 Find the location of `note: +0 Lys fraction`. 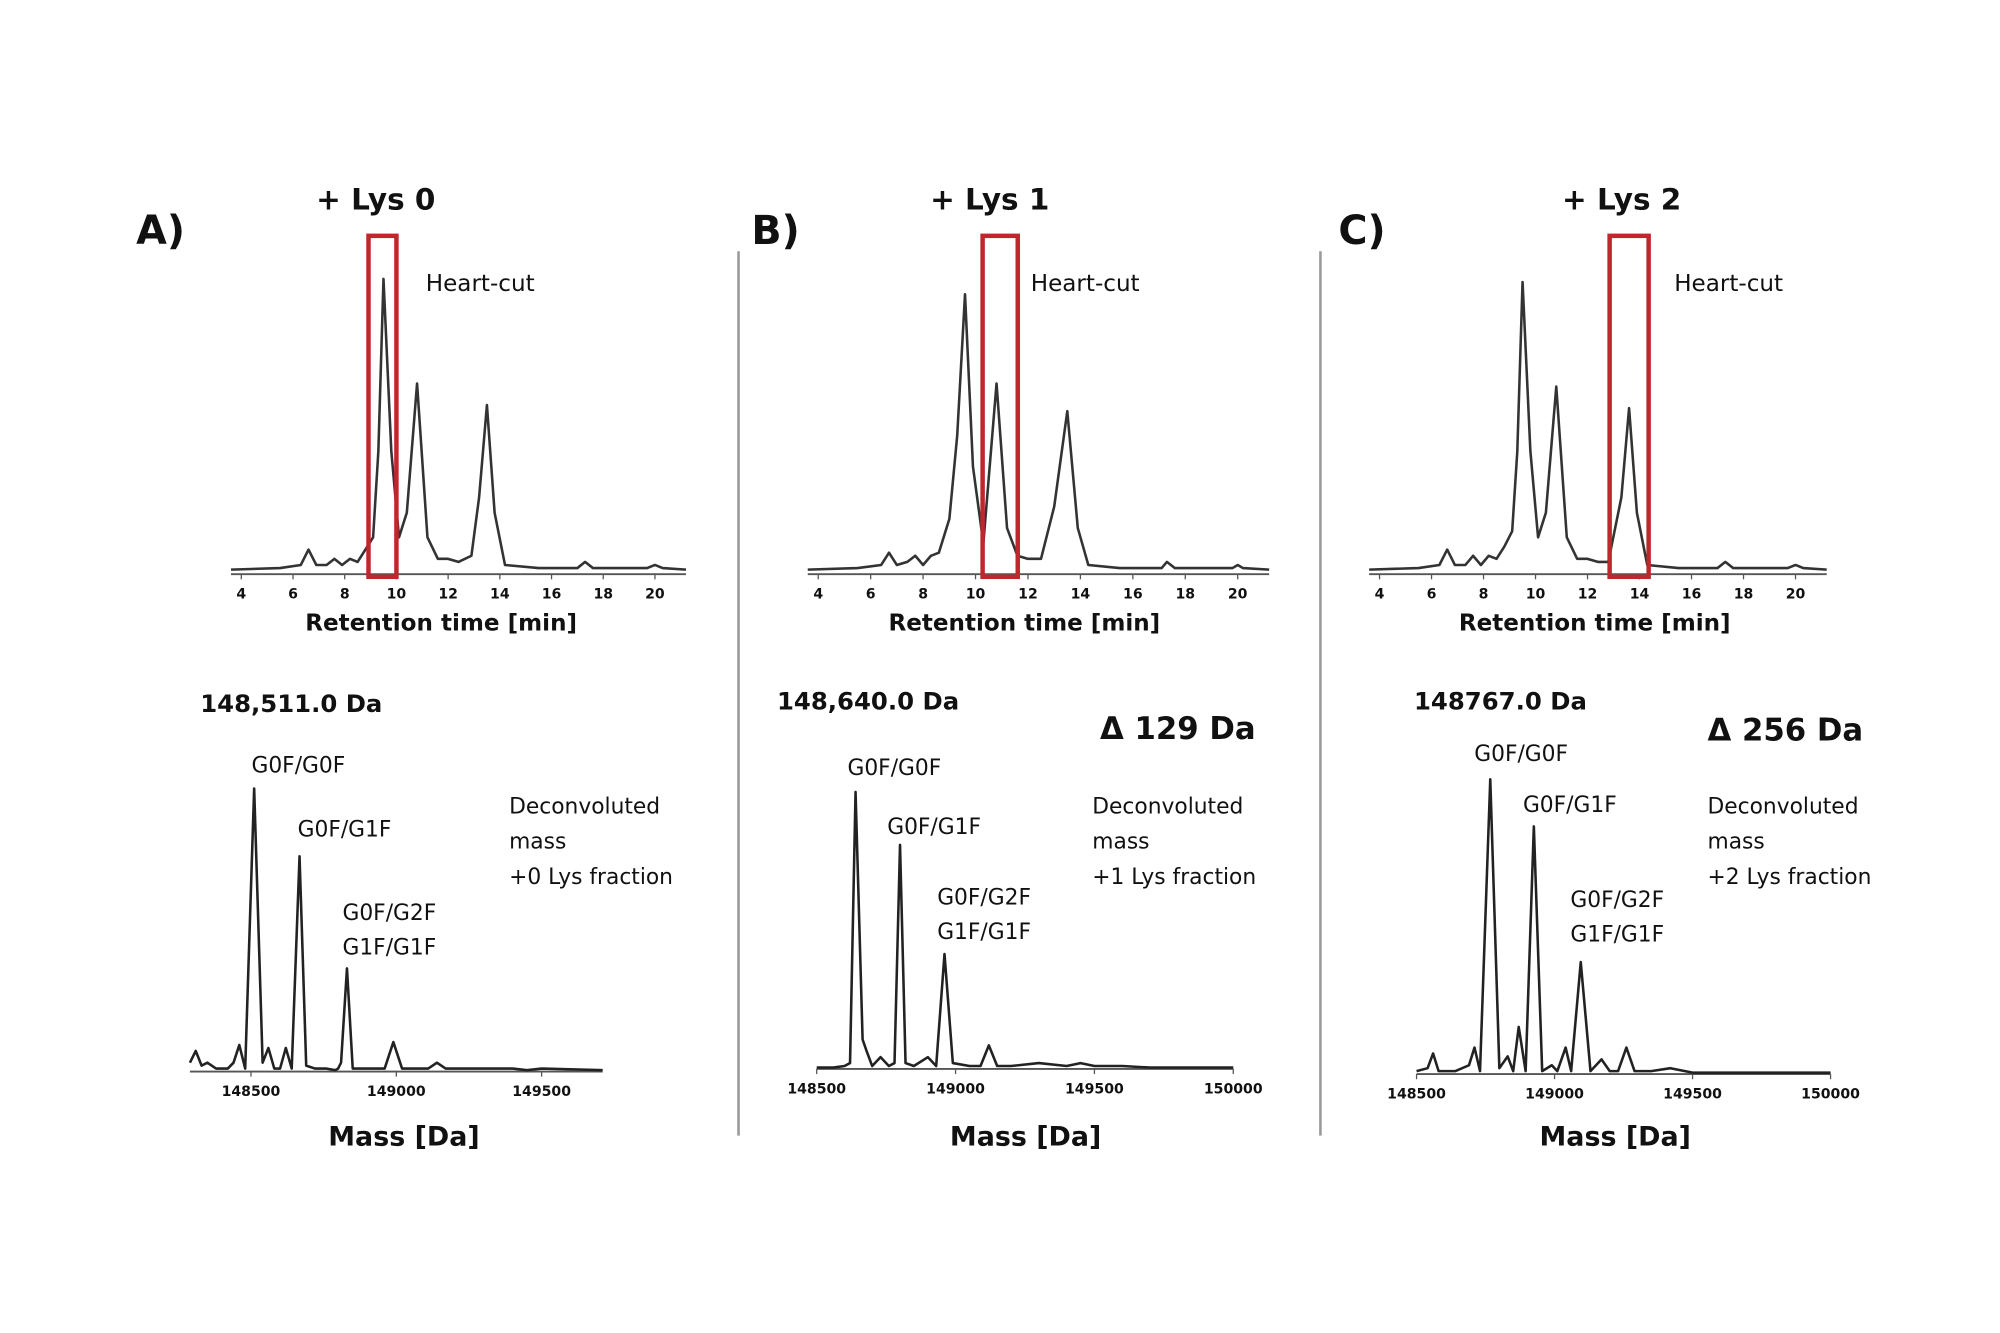

note: +0 Lys fraction is located at coordinates (591, 877).